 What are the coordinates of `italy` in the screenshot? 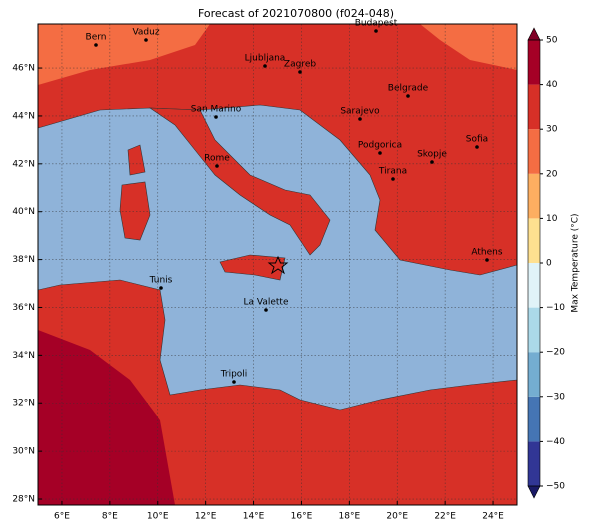 It's located at (239, 181).